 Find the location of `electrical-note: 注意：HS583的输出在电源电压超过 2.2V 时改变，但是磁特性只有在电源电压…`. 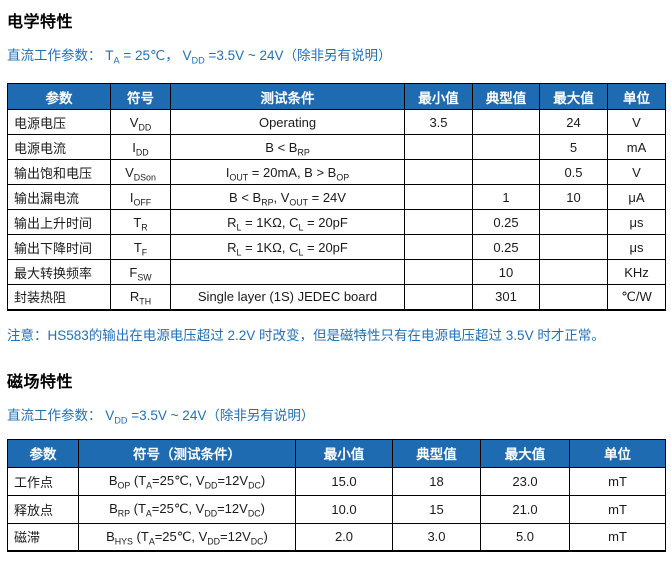

electrical-note: 注意：HS583的输出在电源电压超过 2.2V 时改变，但是磁特性只有在电源电压… is located at coordinates (306, 335).